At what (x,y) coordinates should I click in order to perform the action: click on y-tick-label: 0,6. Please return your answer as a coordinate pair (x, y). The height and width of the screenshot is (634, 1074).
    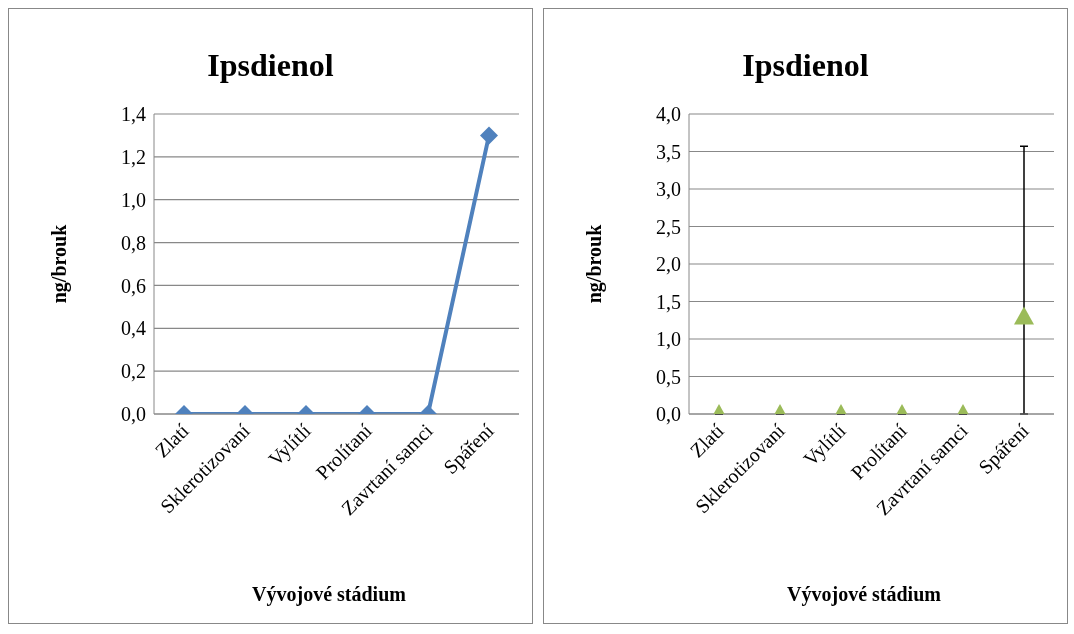
    Looking at the image, I should click on (133, 285).